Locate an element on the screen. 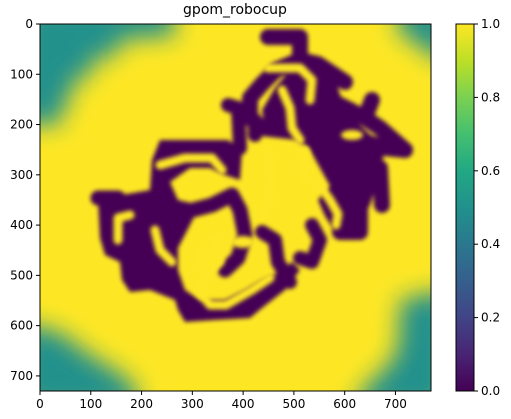 This screenshot has height=419, width=511. corner-top-left is located at coordinates (107, 74).